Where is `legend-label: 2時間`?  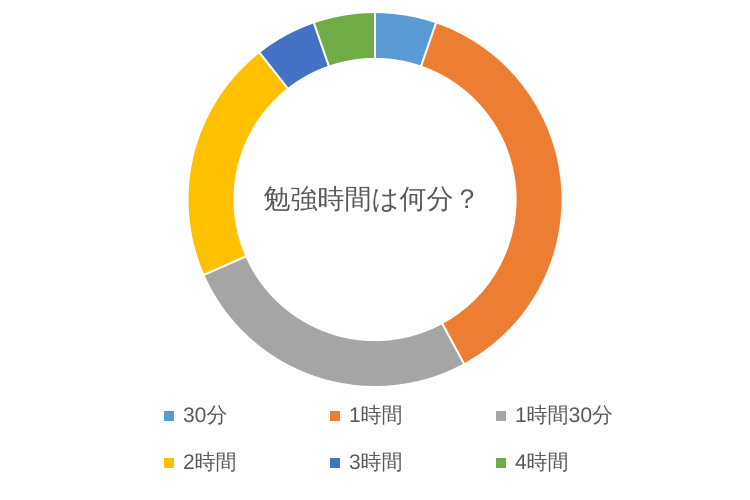 legend-label: 2時間 is located at coordinates (210, 462).